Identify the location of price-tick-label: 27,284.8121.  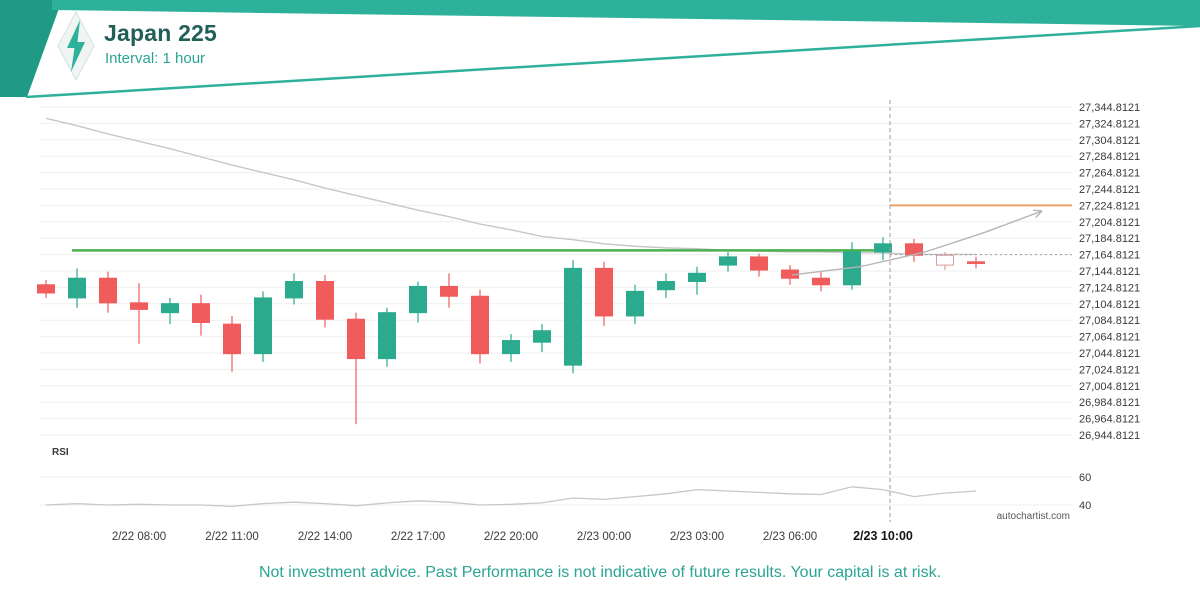
(1109, 157).